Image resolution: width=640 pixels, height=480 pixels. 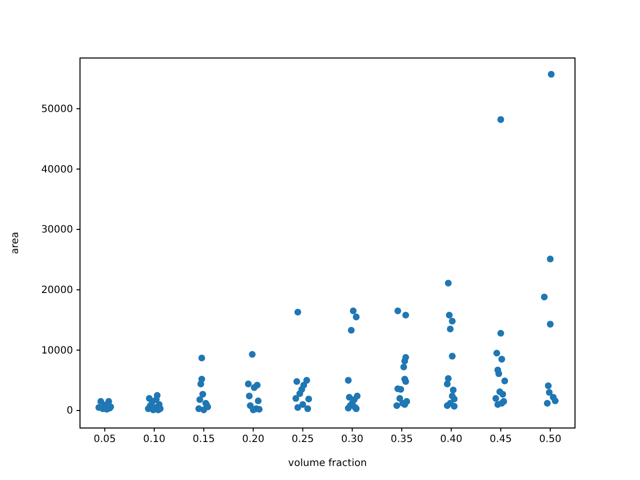 I want to click on x-tick-label: 0.30, so click(x=352, y=440).